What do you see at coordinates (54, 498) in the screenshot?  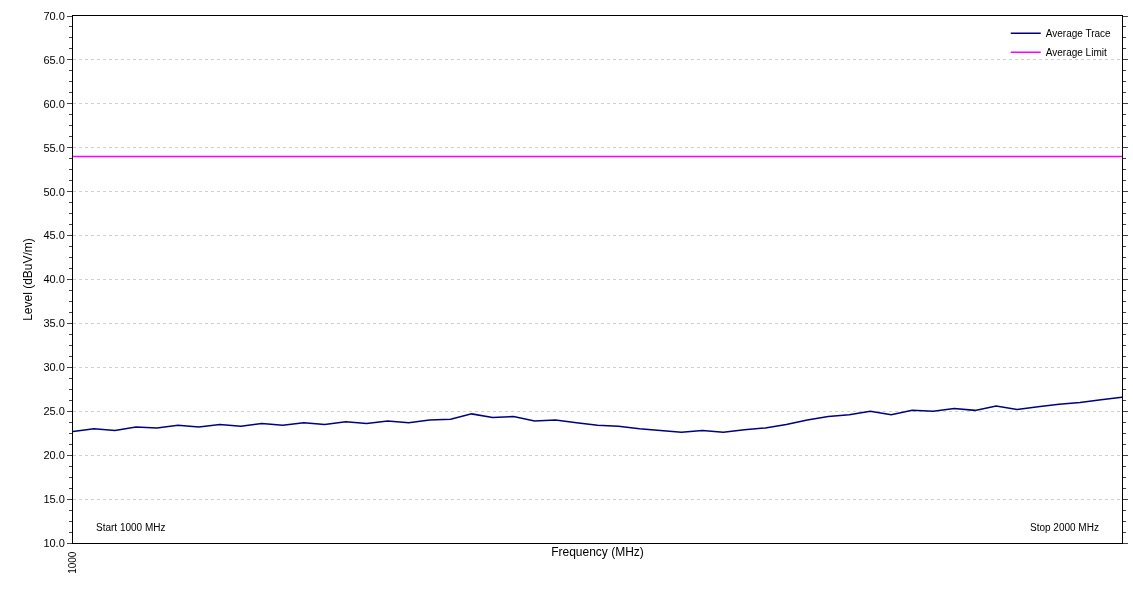 I see `y-tick-label: 15.0` at bounding box center [54, 498].